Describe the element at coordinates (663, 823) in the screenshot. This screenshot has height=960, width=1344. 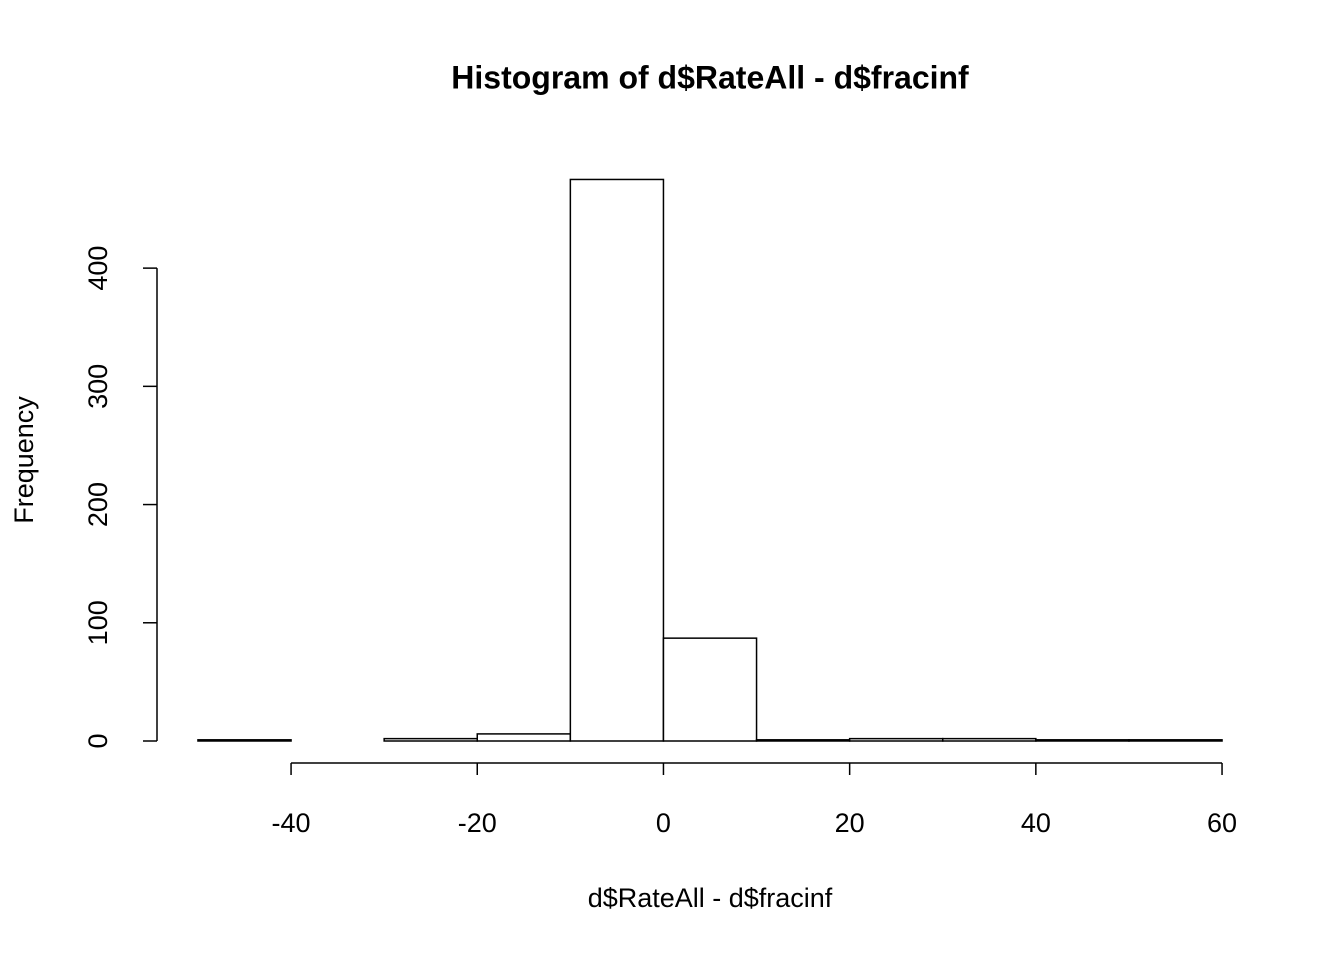
I see `x-tick-label: 0` at that location.